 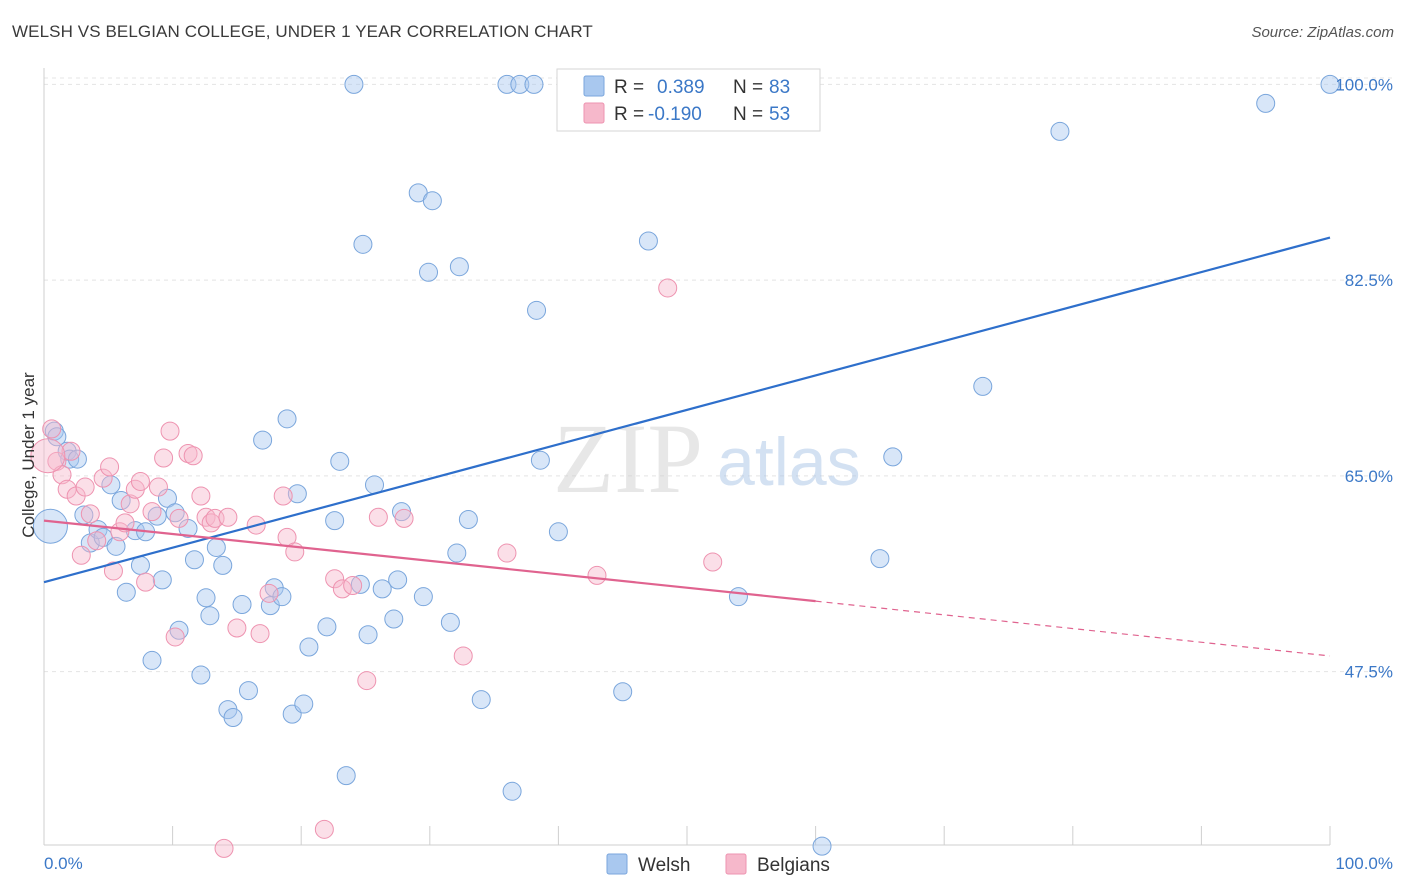 What do you see at coordinates (789, 462) in the screenshot?
I see `watermark-atlas: atlas` at bounding box center [789, 462].